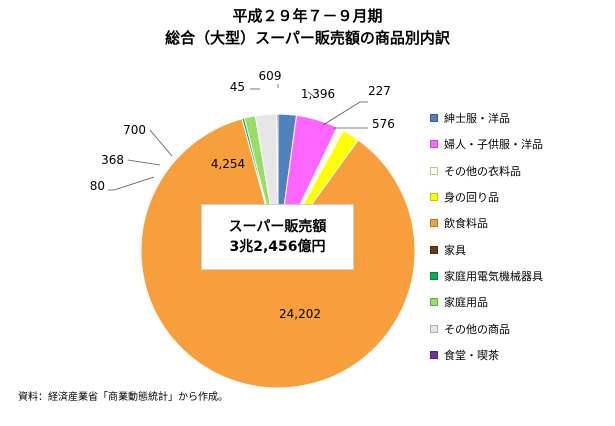  Describe the element at coordinates (97, 186) in the screenshot. I see `slice-value-label: 80` at that location.